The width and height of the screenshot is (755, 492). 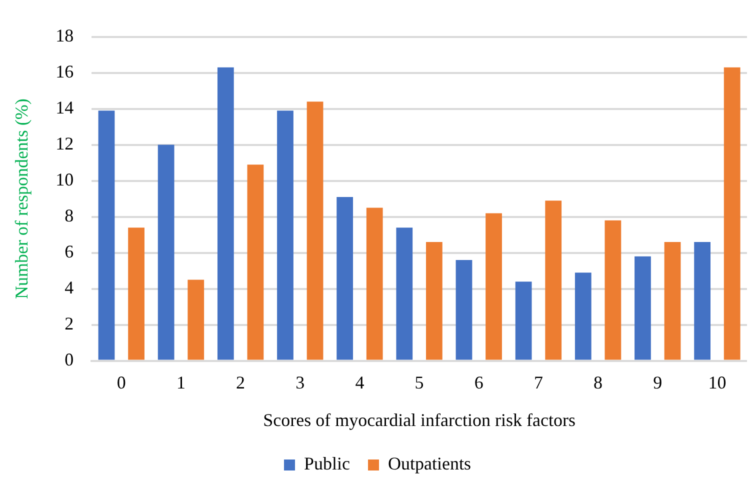 What do you see at coordinates (65, 36) in the screenshot?
I see `y-tick-label: 18` at bounding box center [65, 36].